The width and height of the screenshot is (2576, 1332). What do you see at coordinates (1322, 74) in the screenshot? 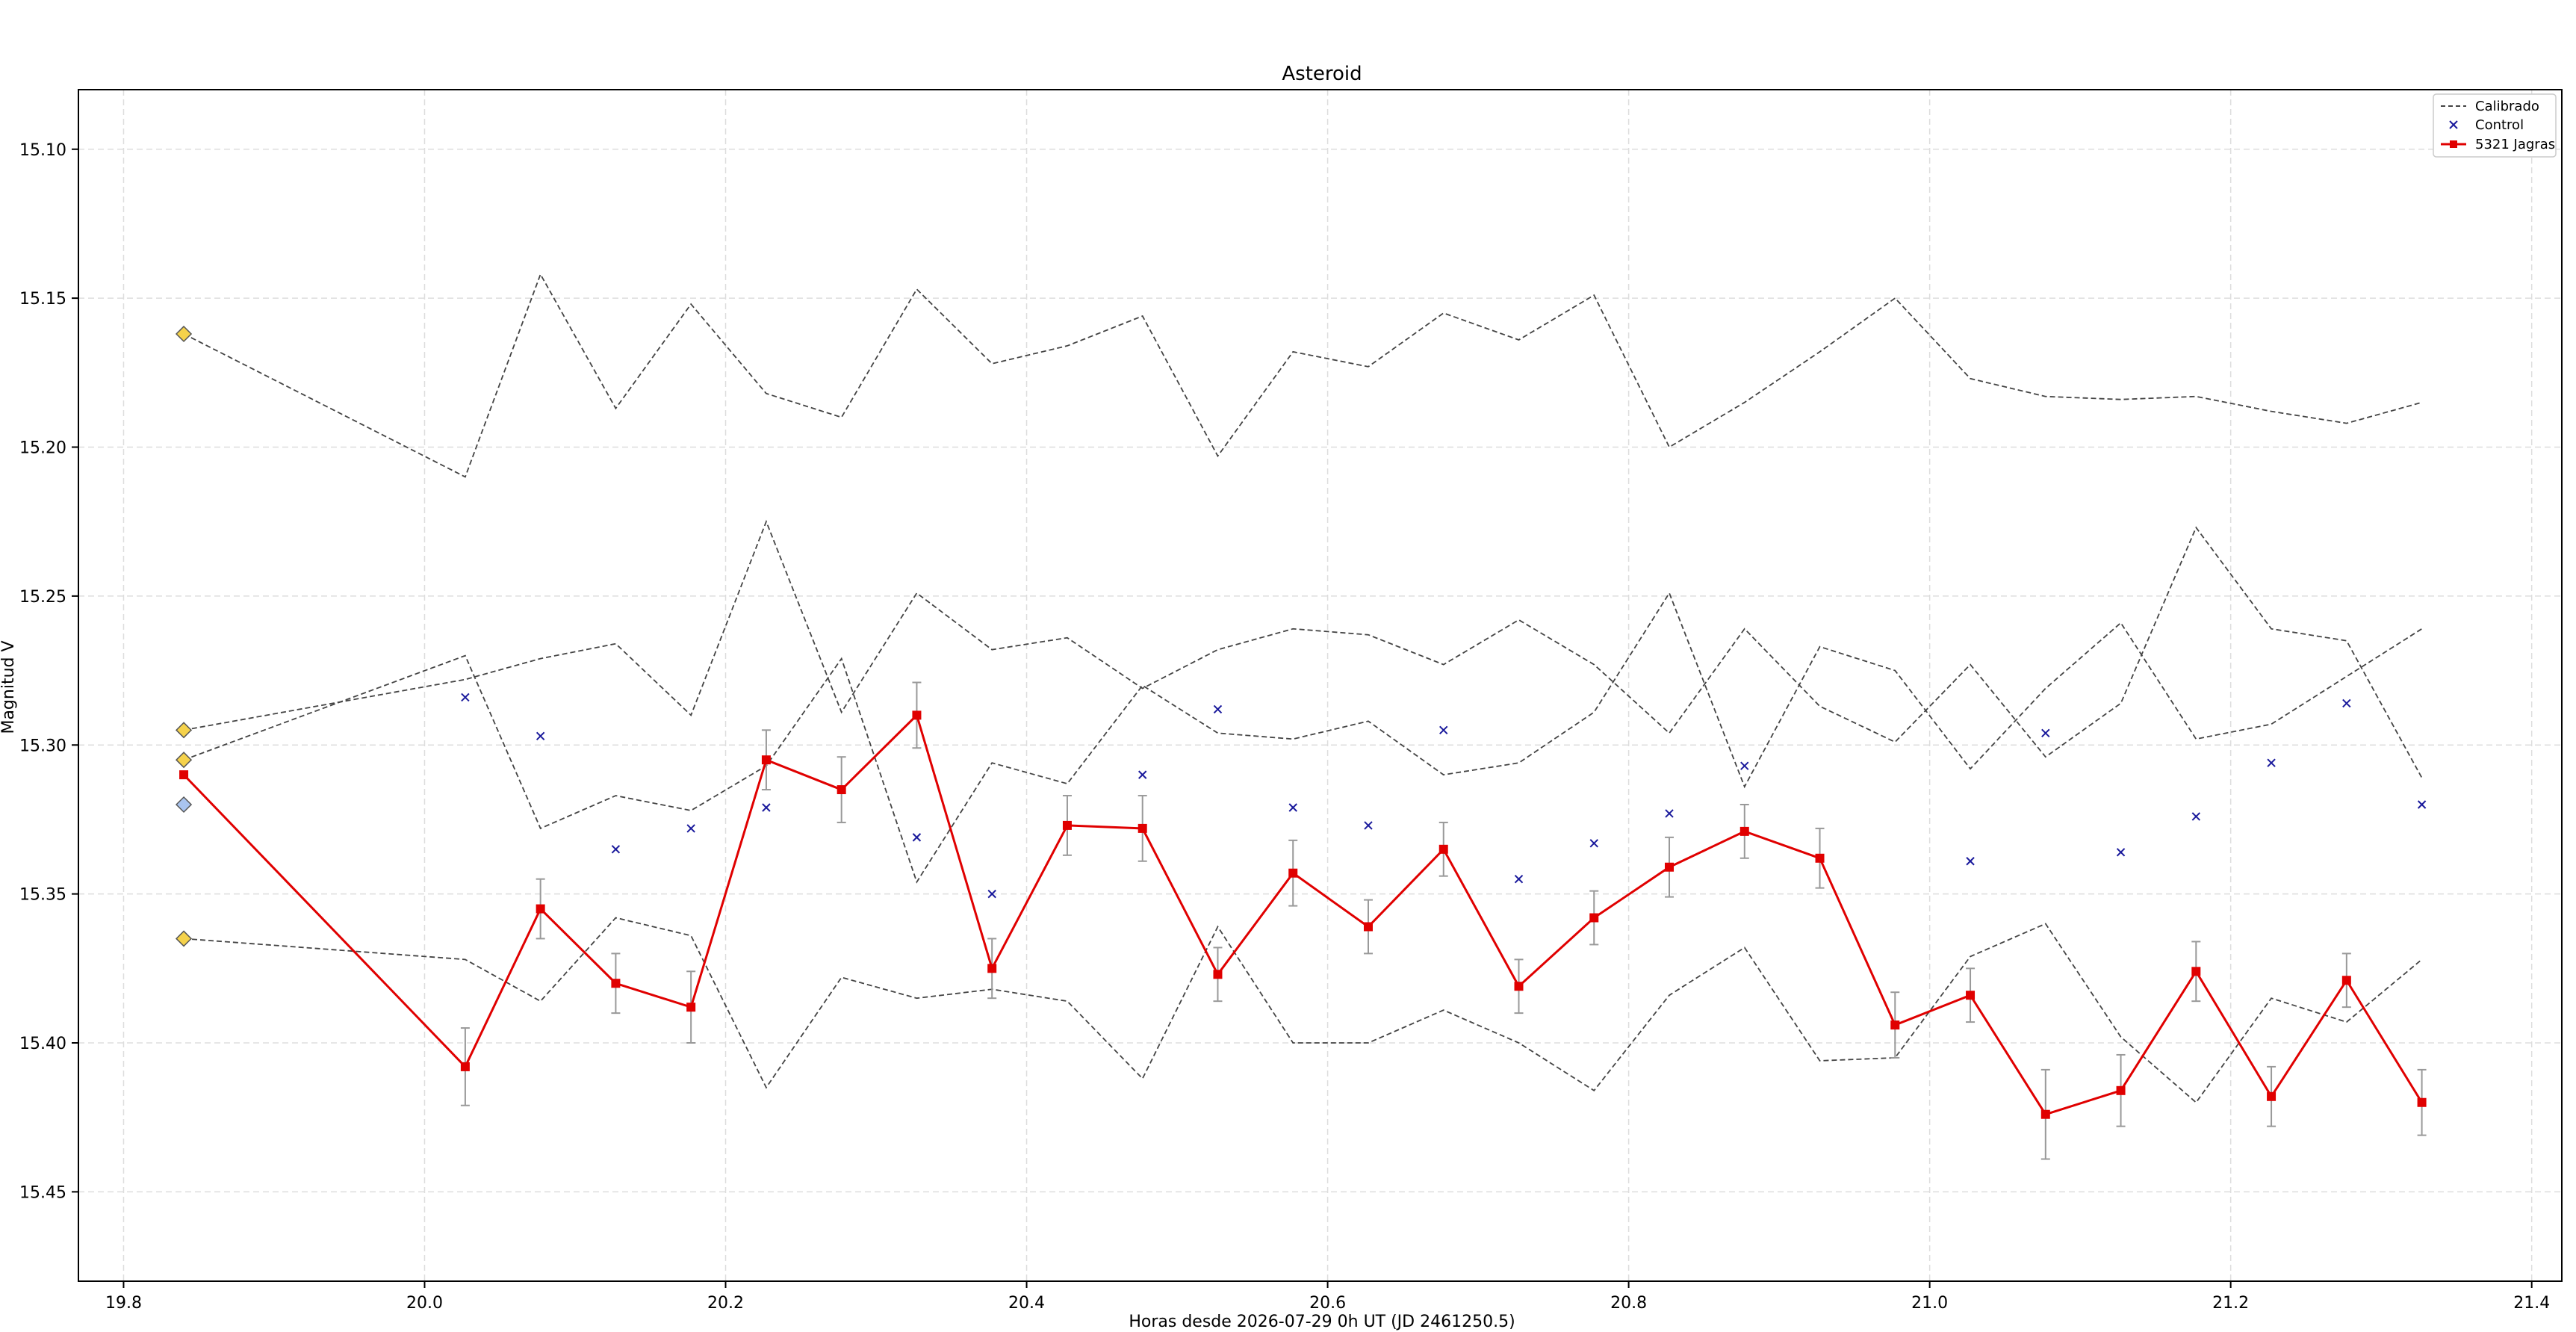
I see `chart-title: Asteroid` at bounding box center [1322, 74].